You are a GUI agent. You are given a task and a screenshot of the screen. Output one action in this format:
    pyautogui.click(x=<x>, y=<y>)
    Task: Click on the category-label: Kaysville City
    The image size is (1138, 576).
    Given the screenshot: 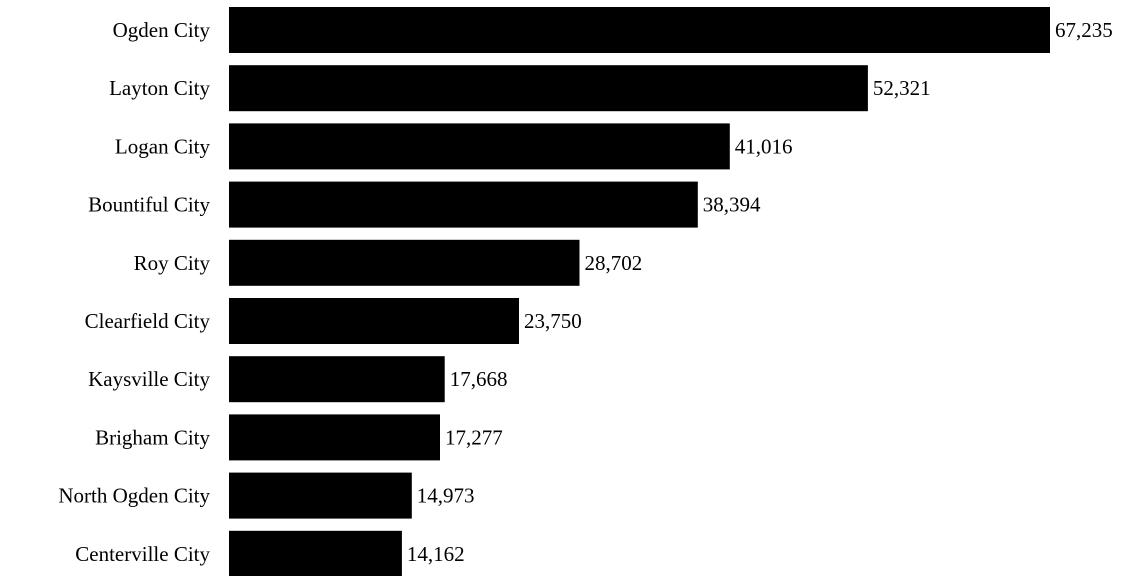 What is the action you would take?
    pyautogui.click(x=149, y=379)
    